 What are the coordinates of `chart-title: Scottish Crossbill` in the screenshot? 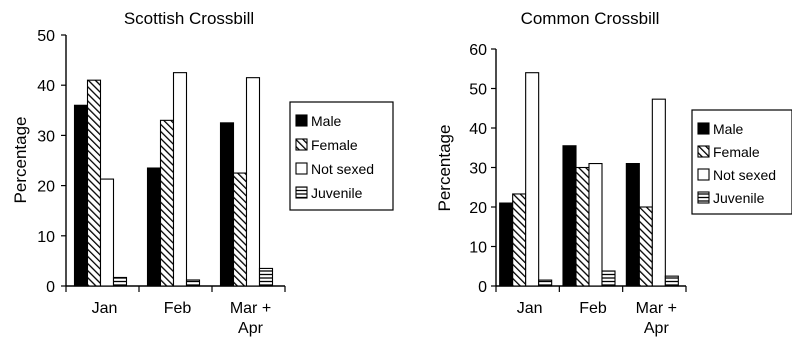 It's located at (189, 18).